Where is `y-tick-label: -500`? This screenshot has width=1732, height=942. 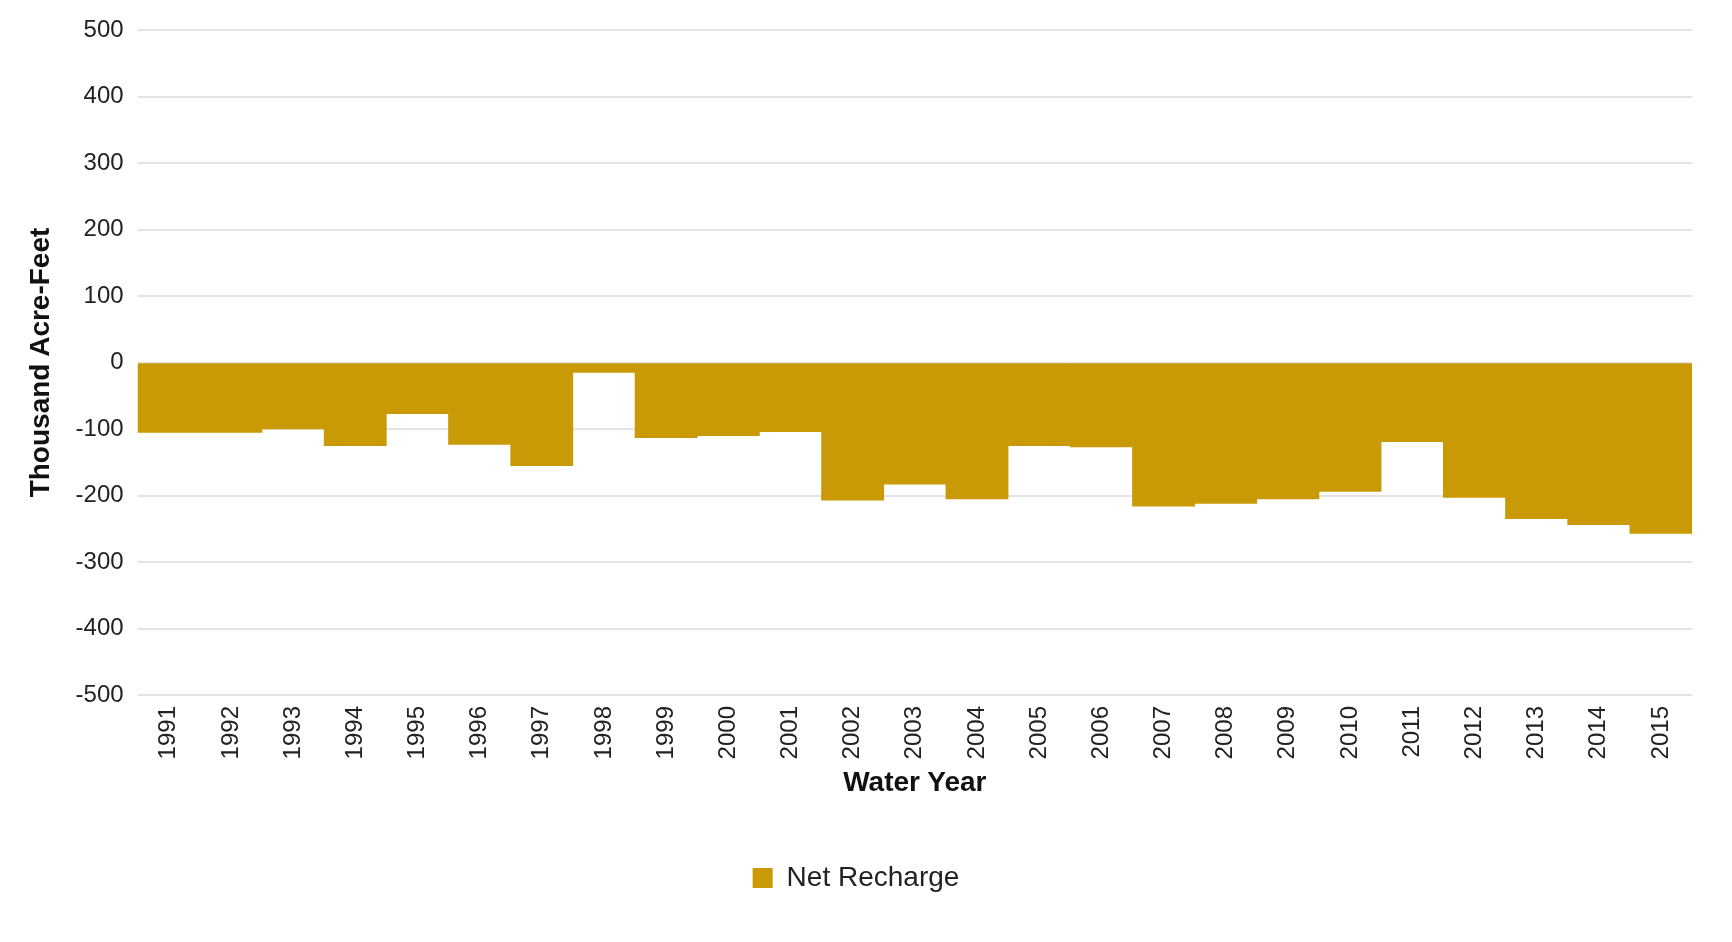
y-tick-label: -500 is located at coordinates (99, 693).